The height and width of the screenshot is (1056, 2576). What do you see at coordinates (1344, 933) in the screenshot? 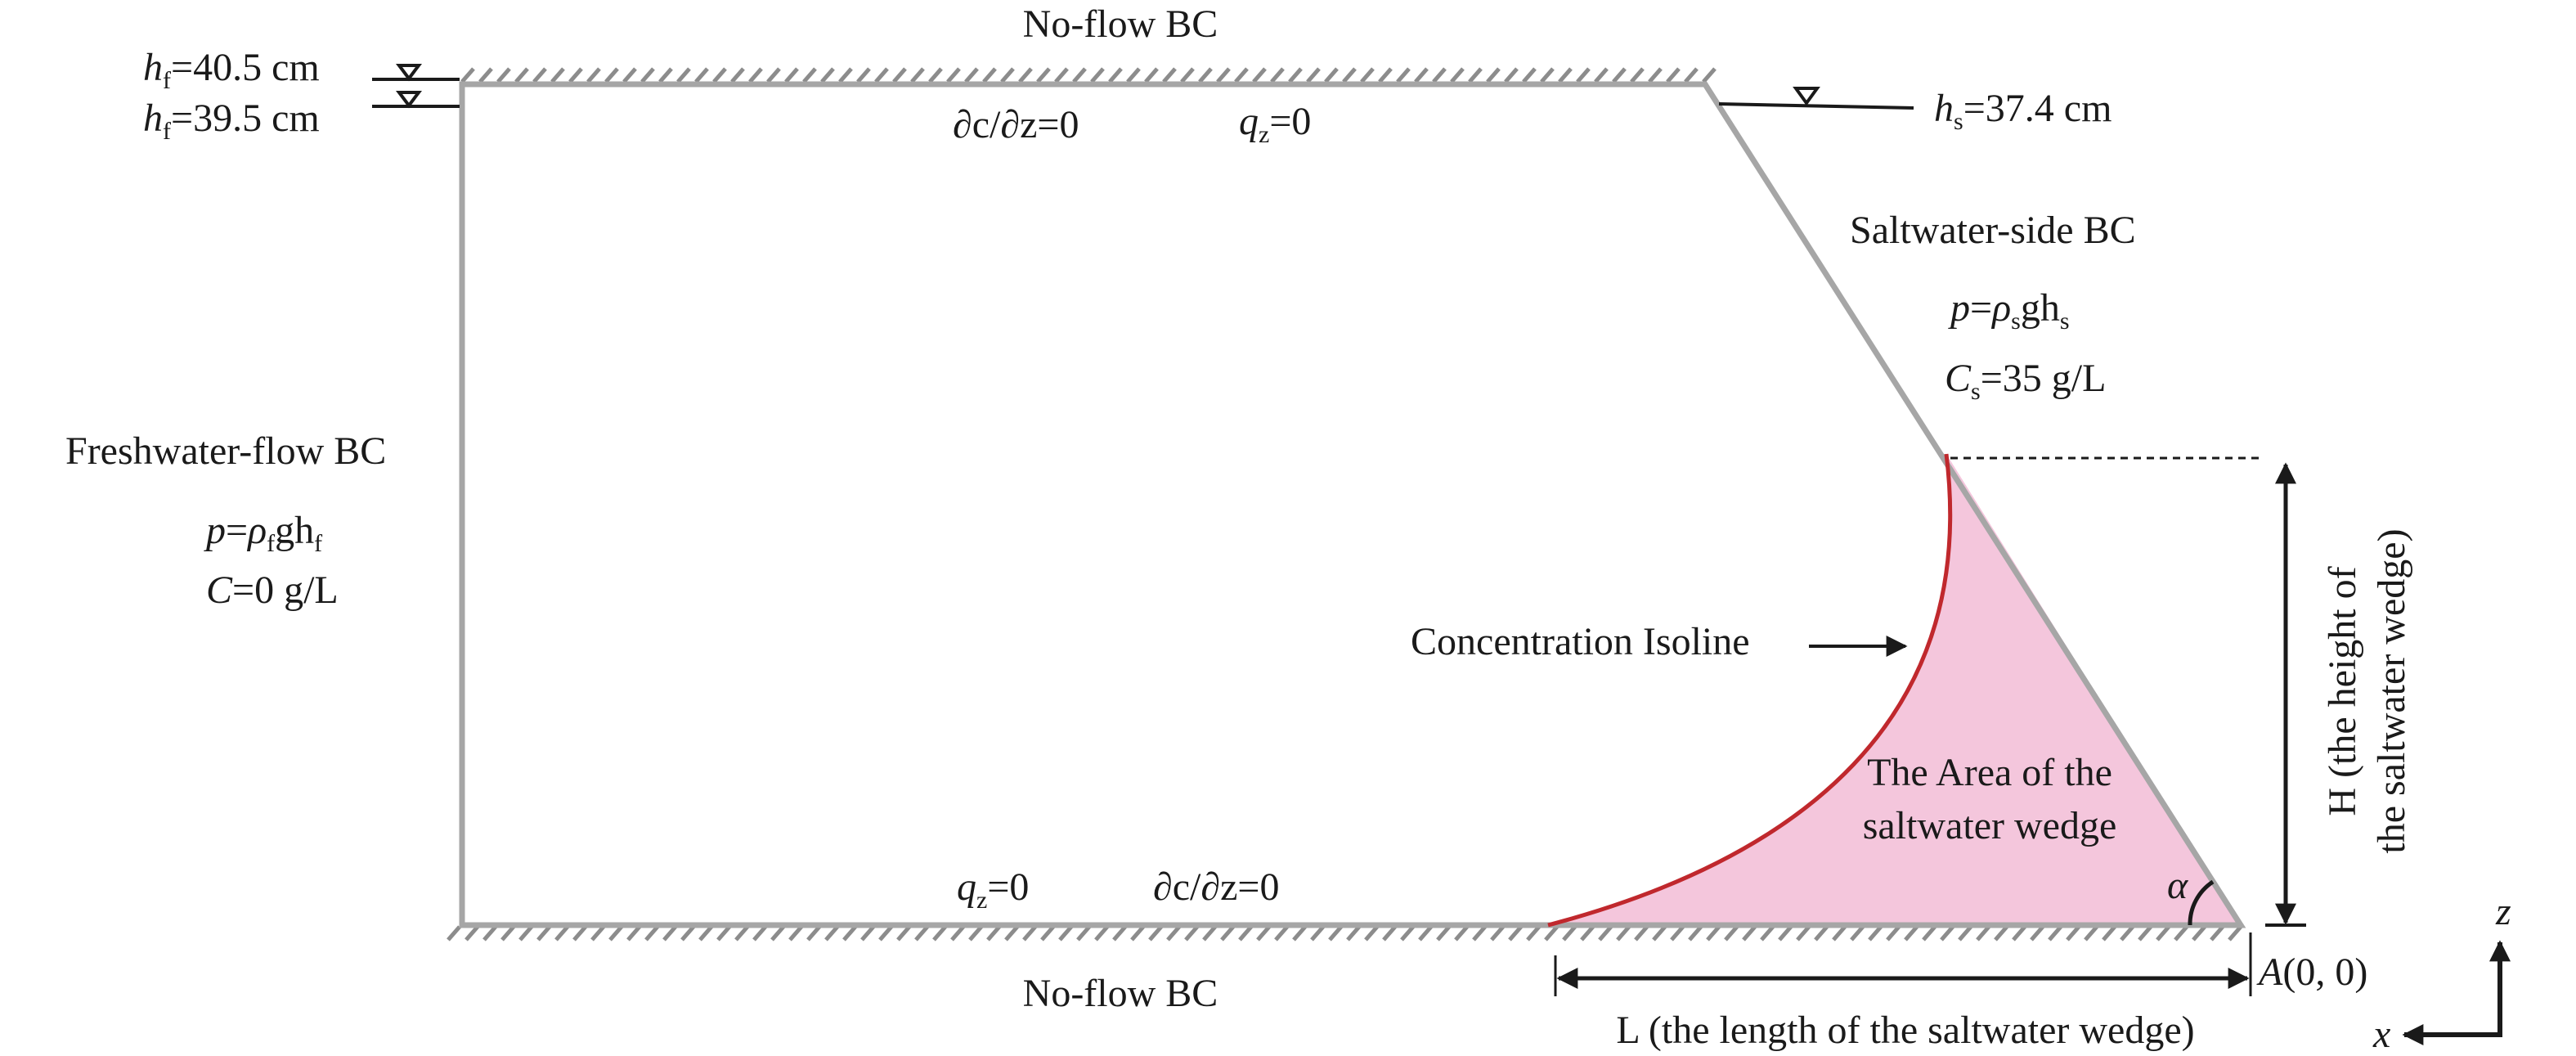
I see `bottom-boundary-hatching` at bounding box center [1344, 933].